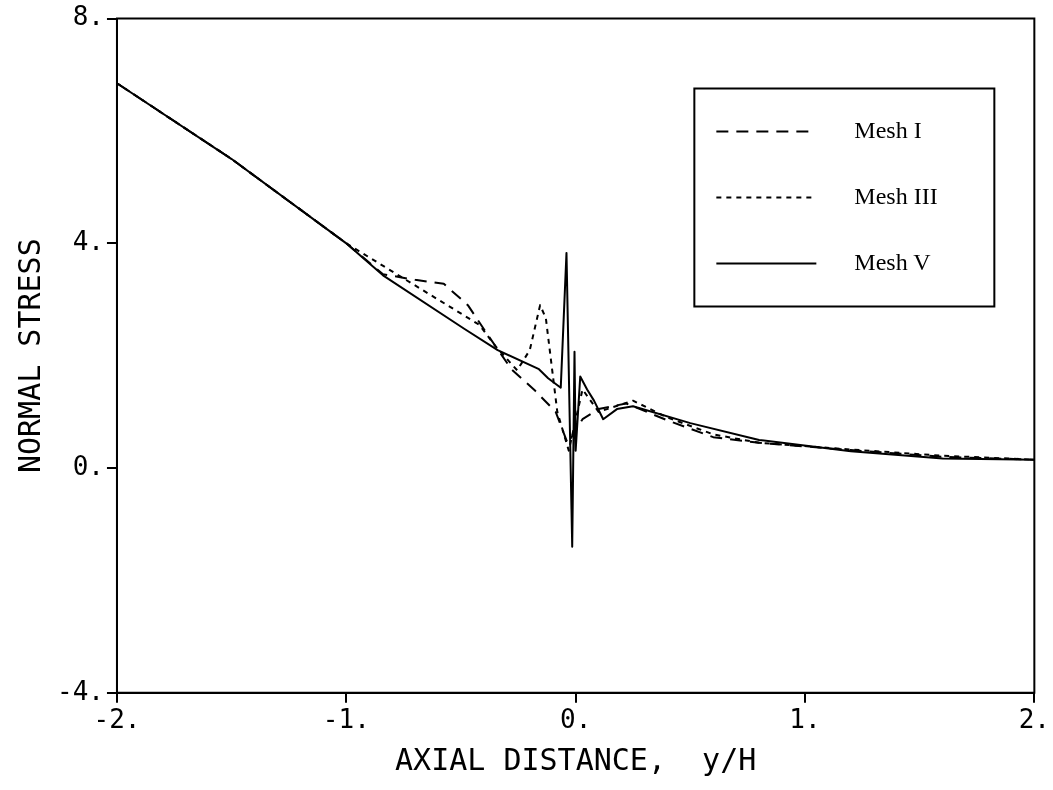  Describe the element at coordinates (805, 719) in the screenshot. I see `x-tick-label: 1.` at that location.